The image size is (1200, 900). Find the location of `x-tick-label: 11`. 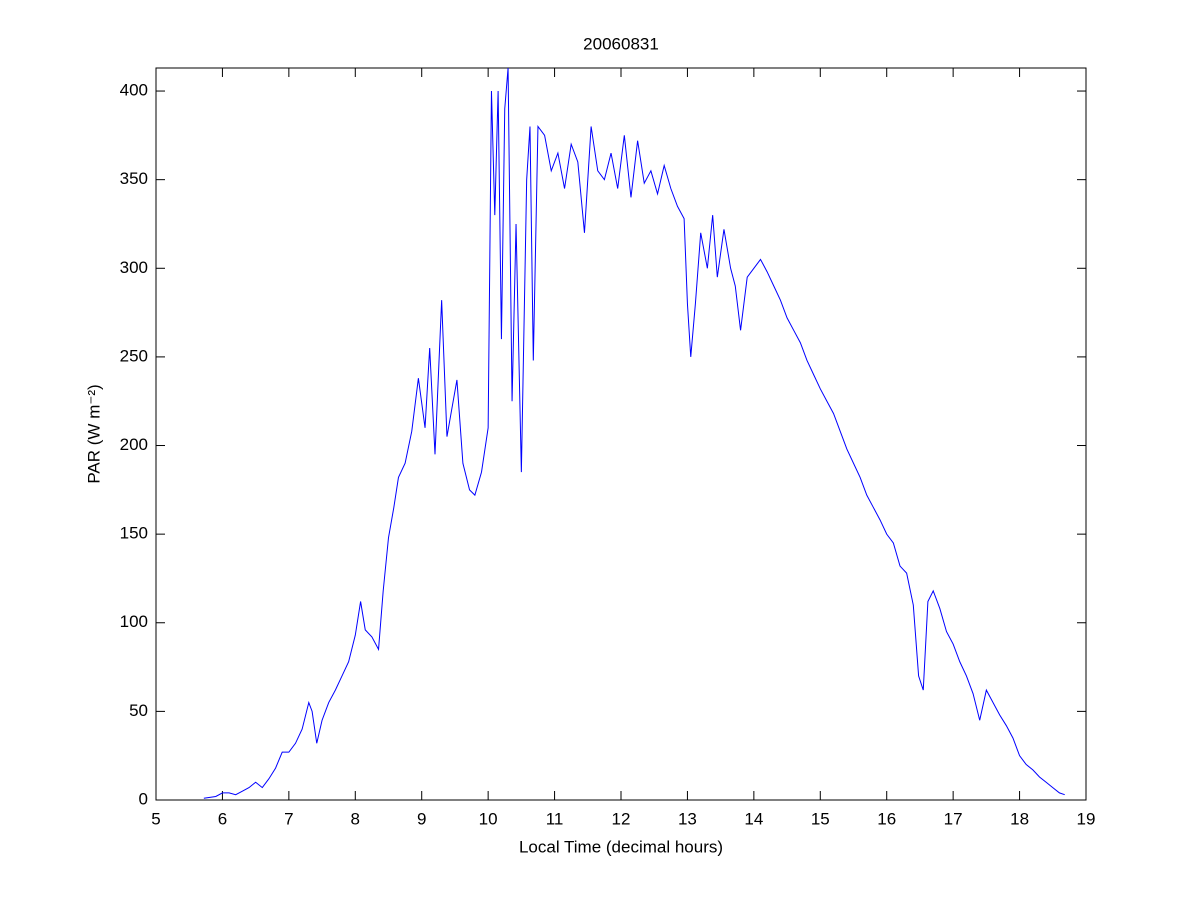

x-tick-label: 11 is located at coordinates (555, 818).